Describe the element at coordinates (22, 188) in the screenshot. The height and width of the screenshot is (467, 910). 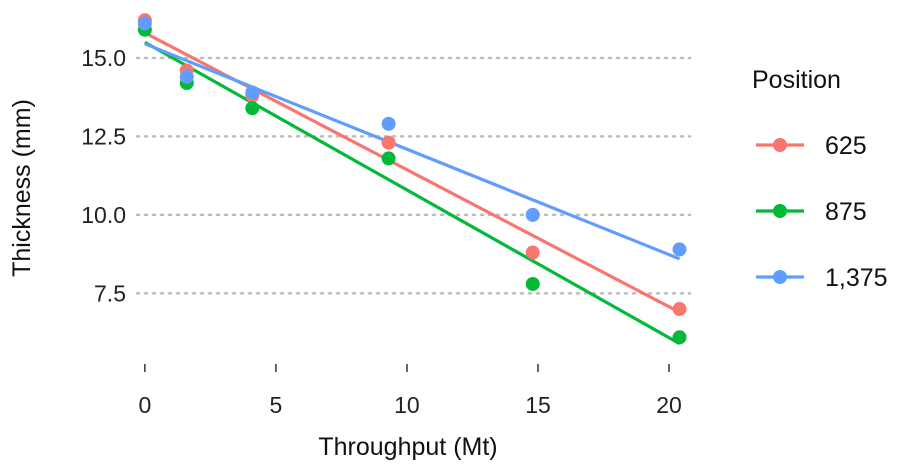
I see `y-axis-title: Thickness (mm)` at that location.